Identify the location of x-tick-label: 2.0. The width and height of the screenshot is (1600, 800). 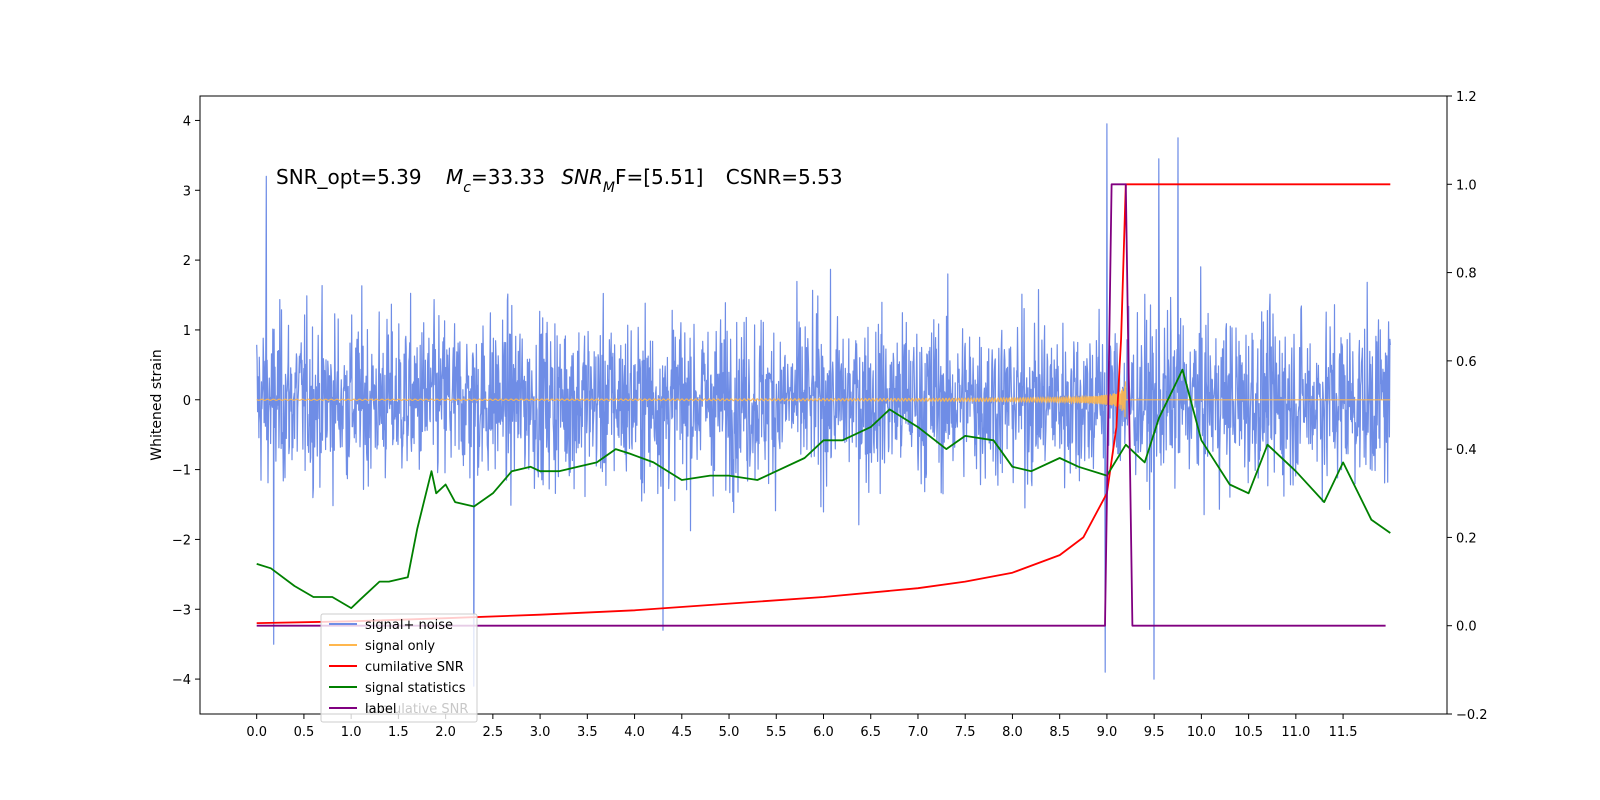
(445, 732).